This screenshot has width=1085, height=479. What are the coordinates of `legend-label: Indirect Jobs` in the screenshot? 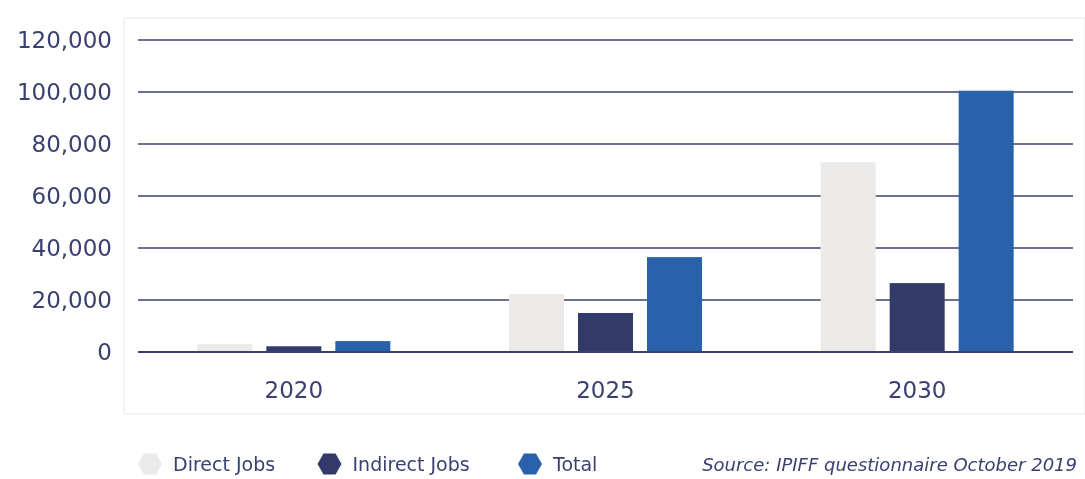 It's located at (411, 464).